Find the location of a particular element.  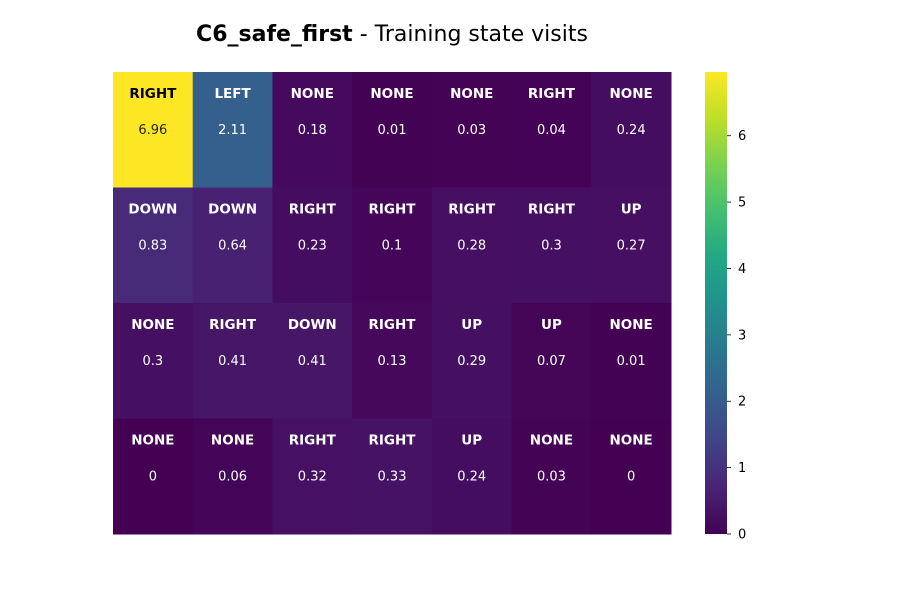

cell-value-label: 0.27 is located at coordinates (631, 246).